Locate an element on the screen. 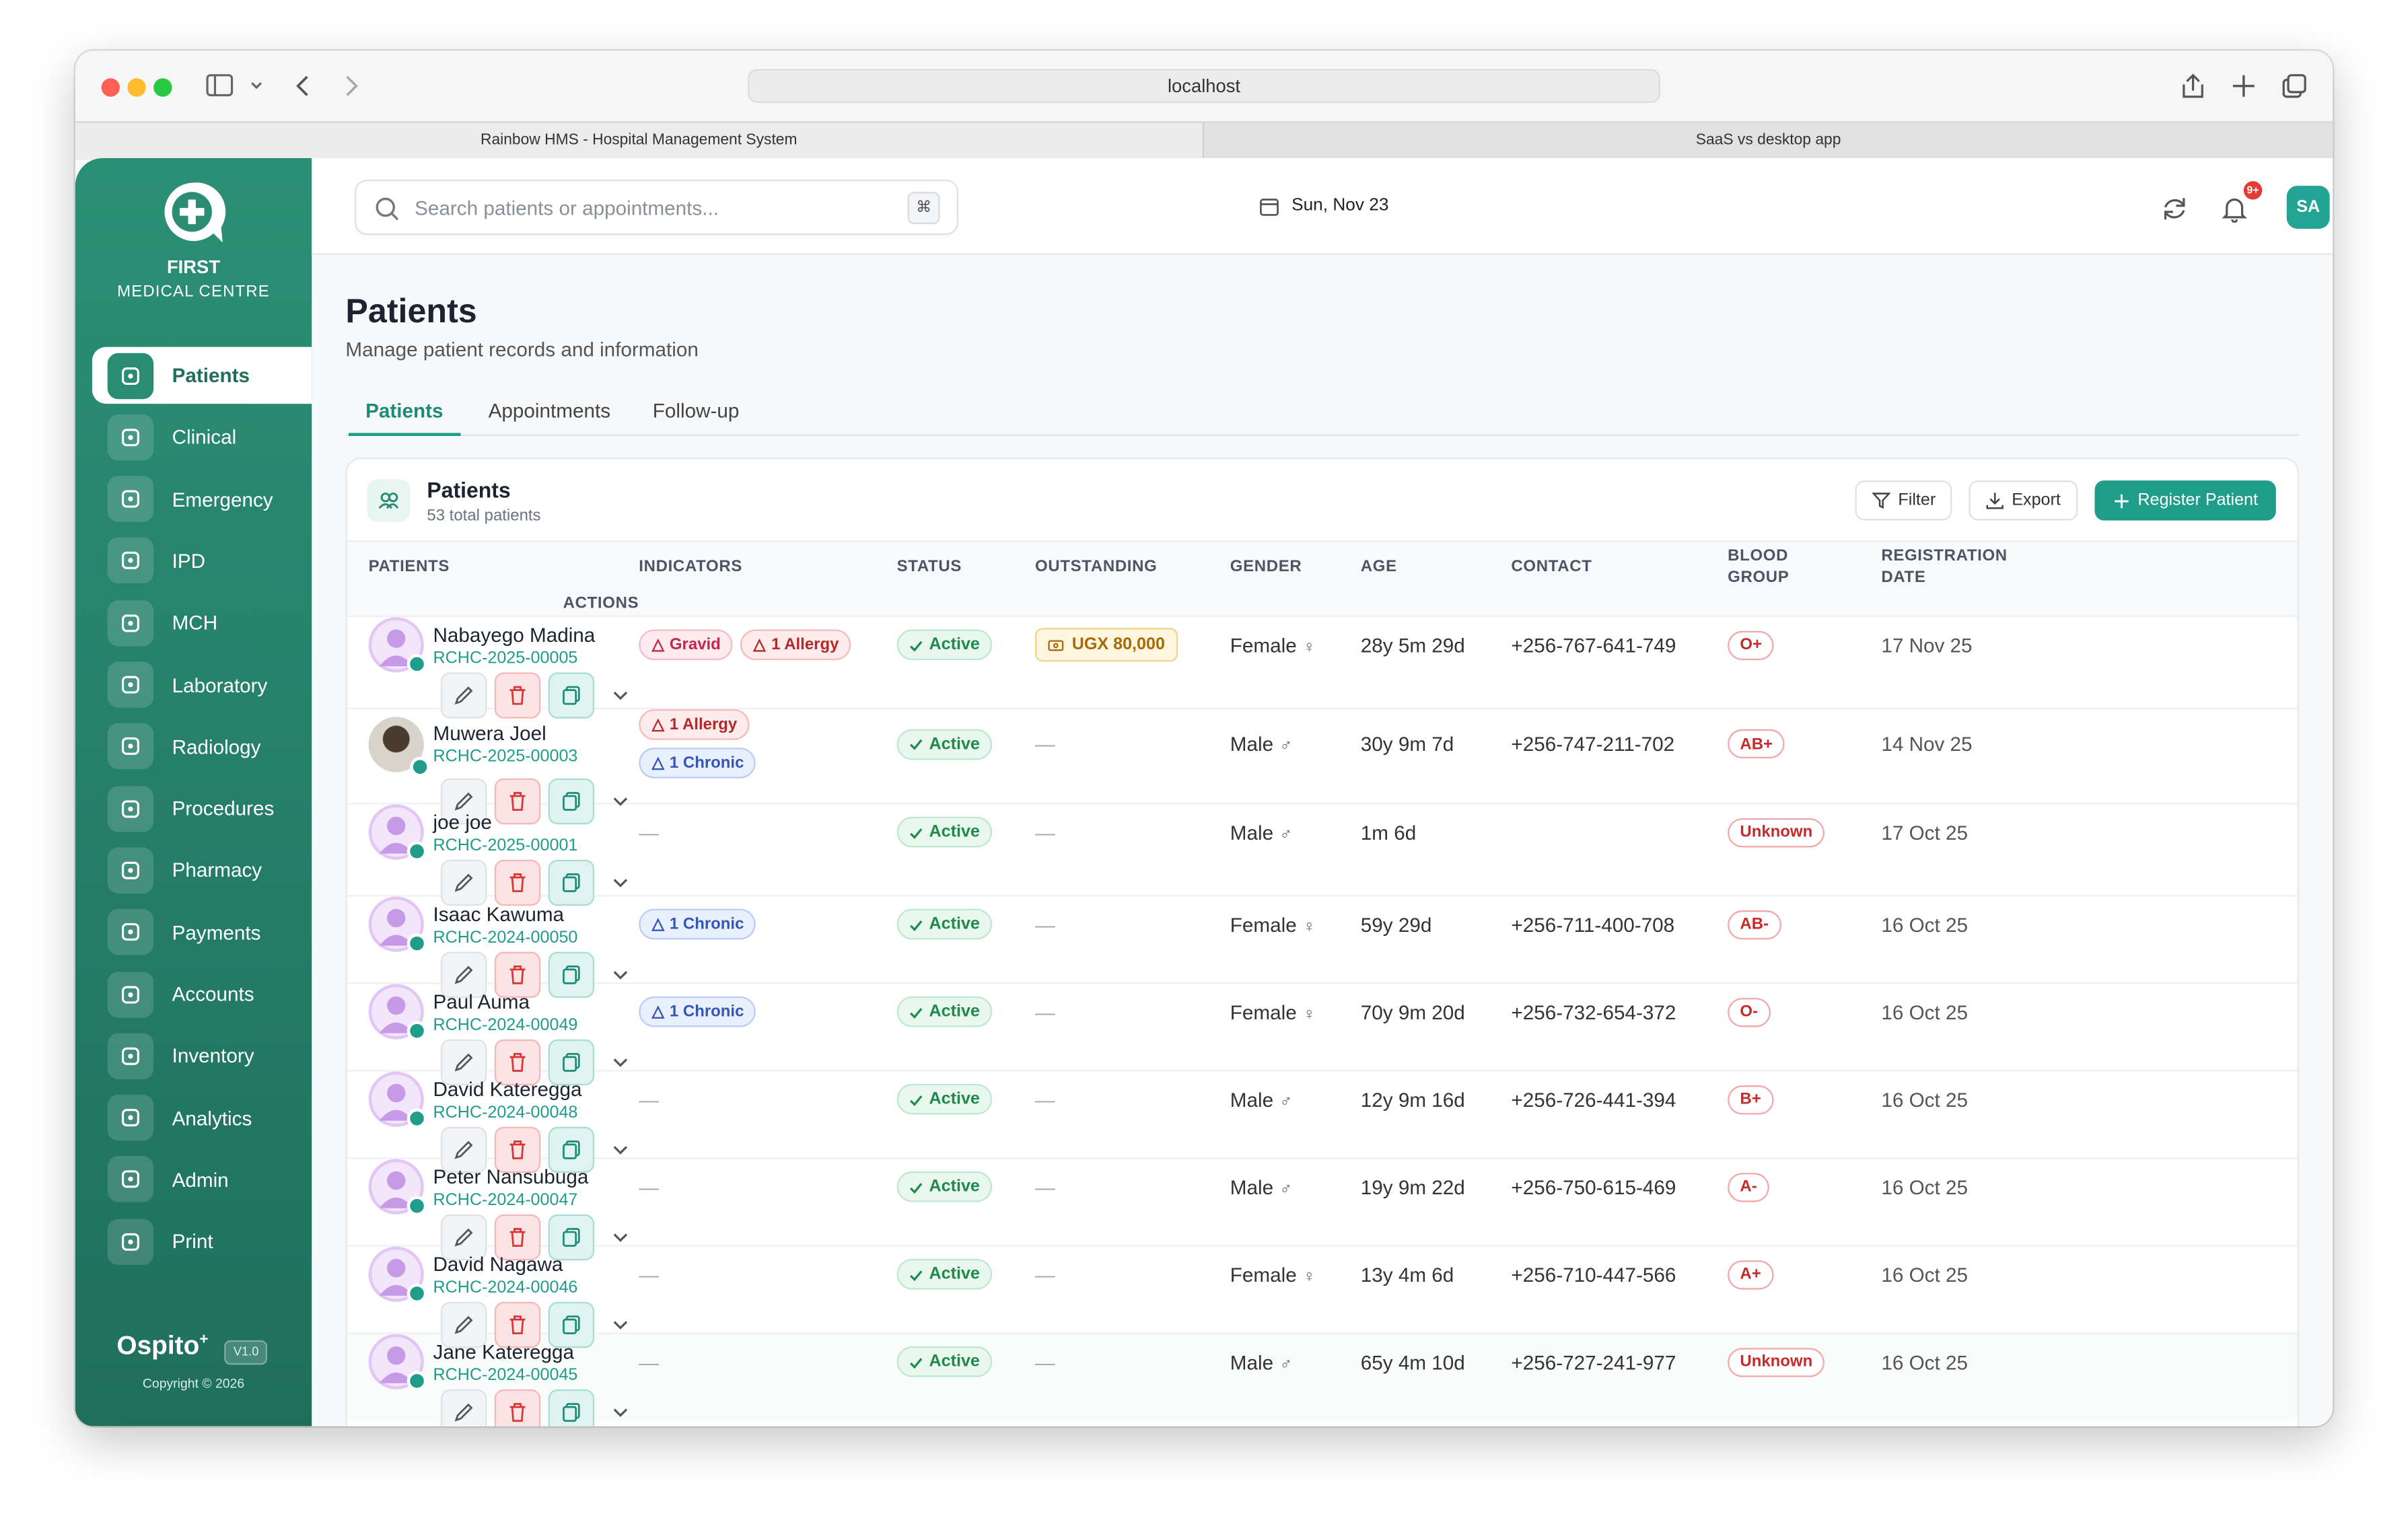 The width and height of the screenshot is (2408, 1526). browser-tab: SaaS vs desktop app is located at coordinates (1768, 141).